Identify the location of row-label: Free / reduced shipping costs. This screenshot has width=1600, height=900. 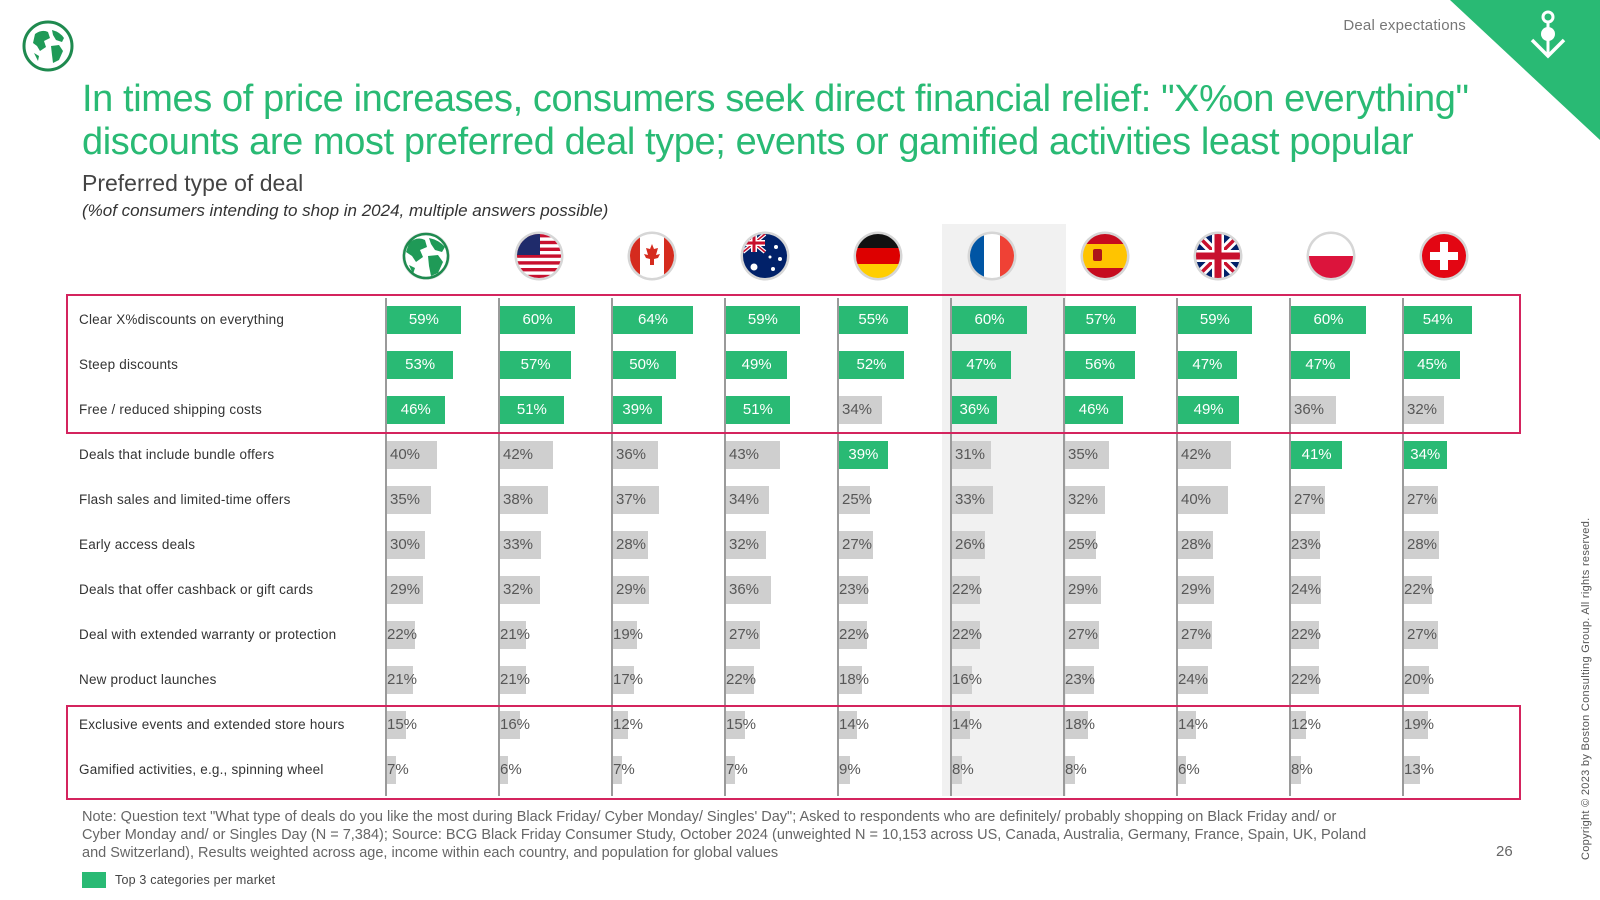
(170, 409).